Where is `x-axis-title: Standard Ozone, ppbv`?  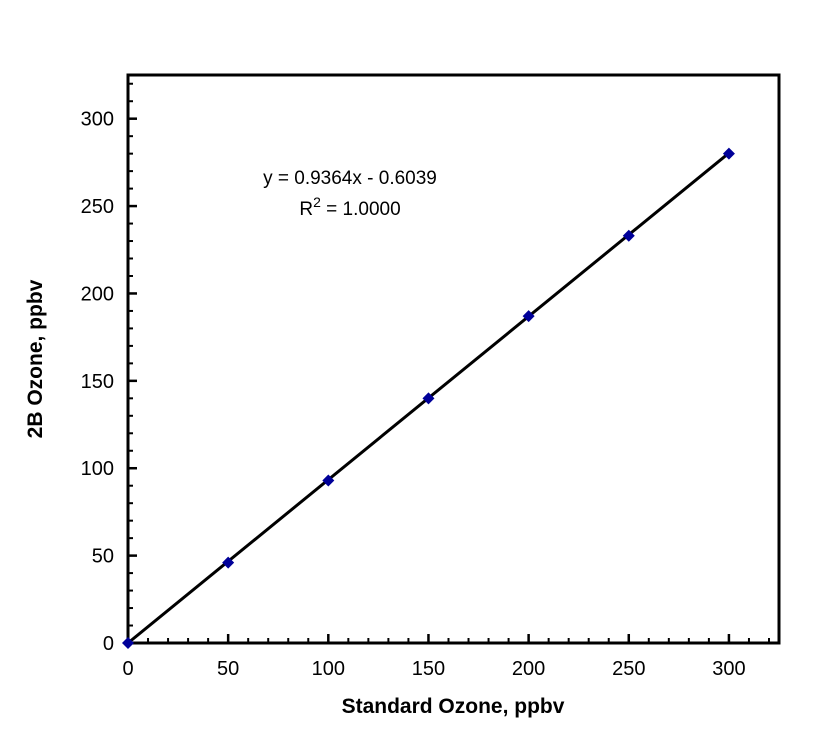
x-axis-title: Standard Ozone, ppbv is located at coordinates (453, 706).